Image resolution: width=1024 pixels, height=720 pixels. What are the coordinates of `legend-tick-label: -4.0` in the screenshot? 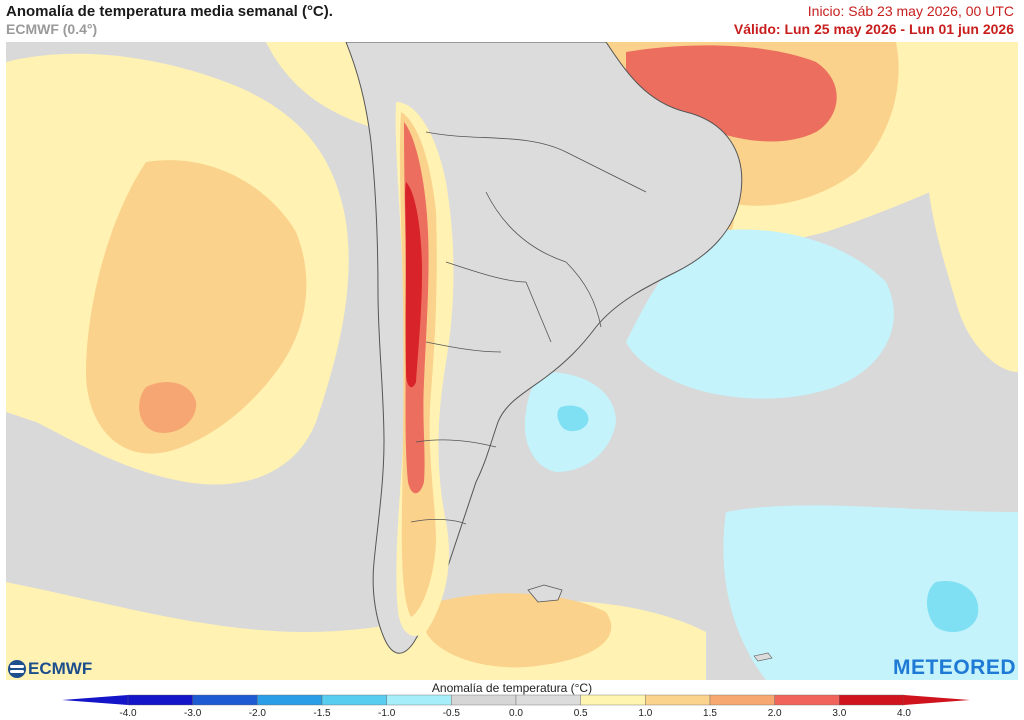 It's located at (128, 713).